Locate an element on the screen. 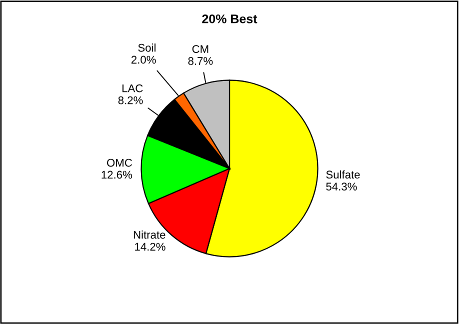  data-label: 14.2% is located at coordinates (150, 246).